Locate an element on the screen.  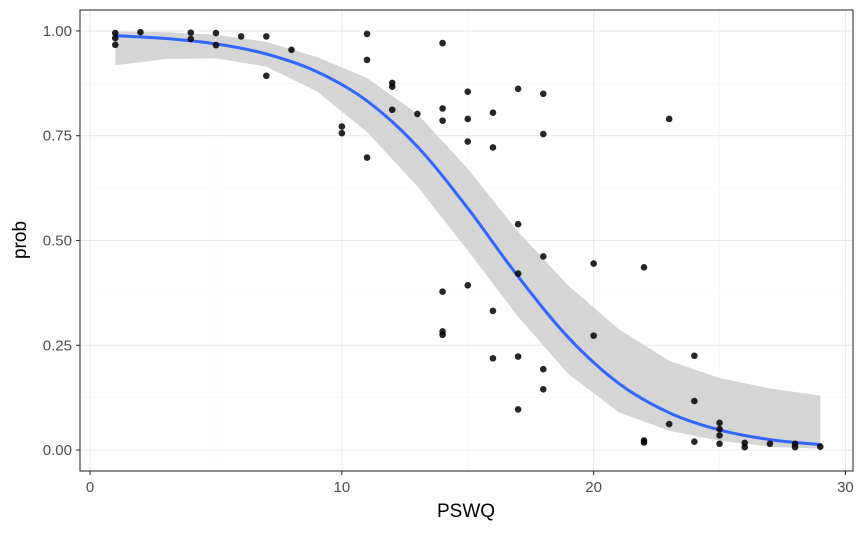
y-axis-title: prob is located at coordinates (20, 240).